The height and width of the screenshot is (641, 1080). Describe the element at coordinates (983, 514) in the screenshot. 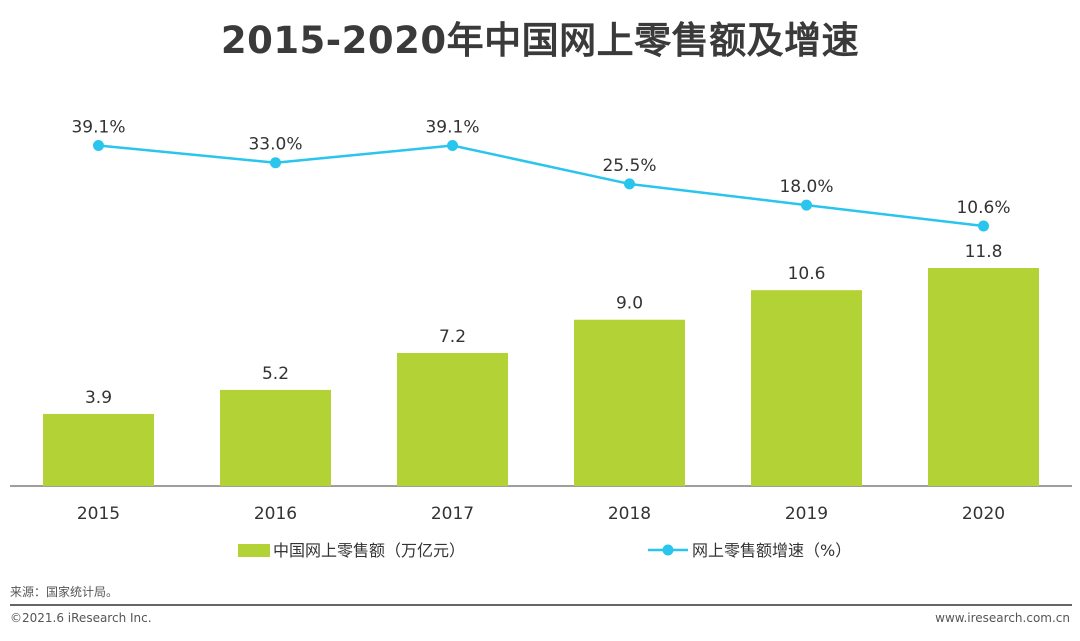

I see `x-tick-label: 2020` at that location.